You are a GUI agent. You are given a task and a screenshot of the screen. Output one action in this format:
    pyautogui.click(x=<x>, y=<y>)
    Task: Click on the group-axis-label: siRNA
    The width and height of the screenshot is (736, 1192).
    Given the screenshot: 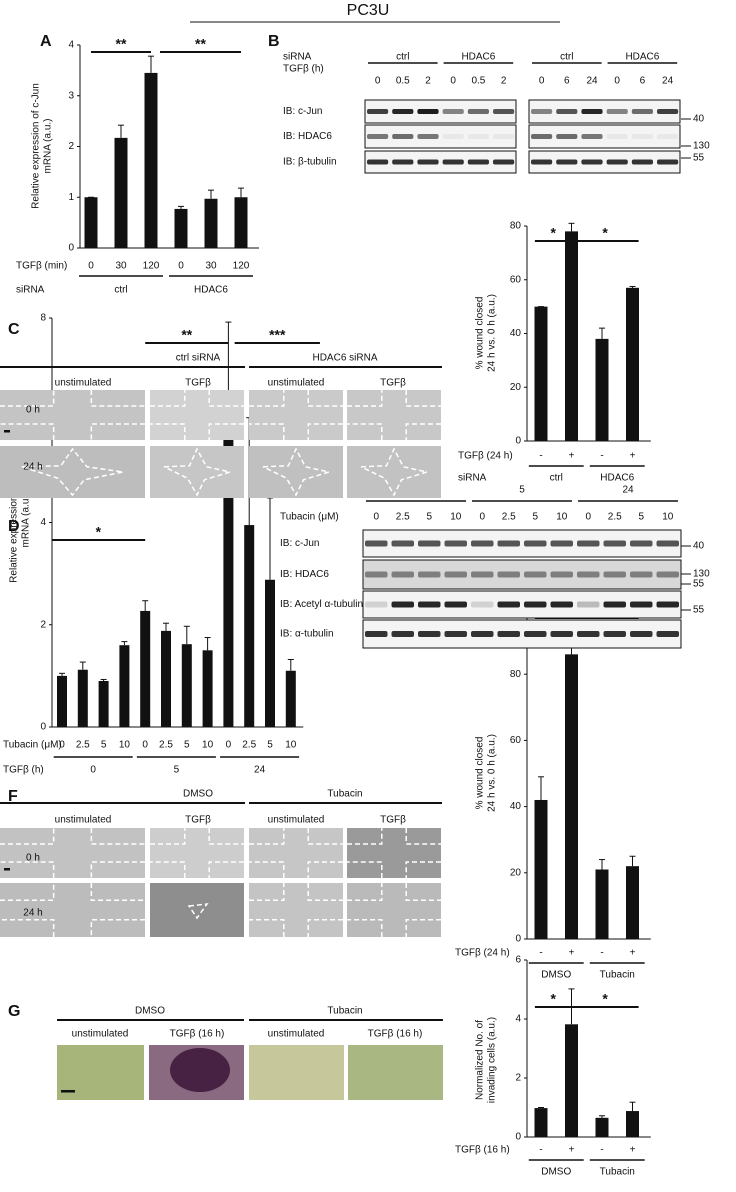 What is the action you would take?
    pyautogui.click(x=30, y=290)
    